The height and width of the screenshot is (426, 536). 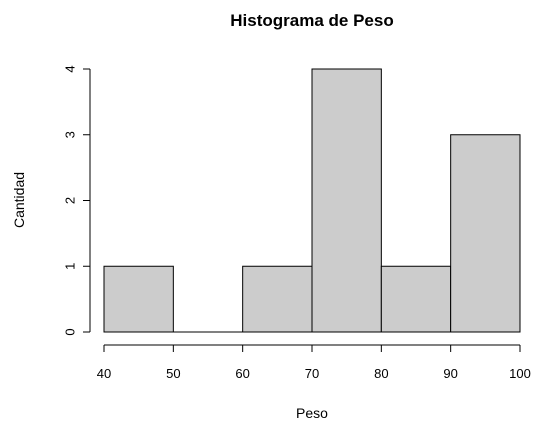 I want to click on y-tick-label: 1, so click(x=70, y=266).